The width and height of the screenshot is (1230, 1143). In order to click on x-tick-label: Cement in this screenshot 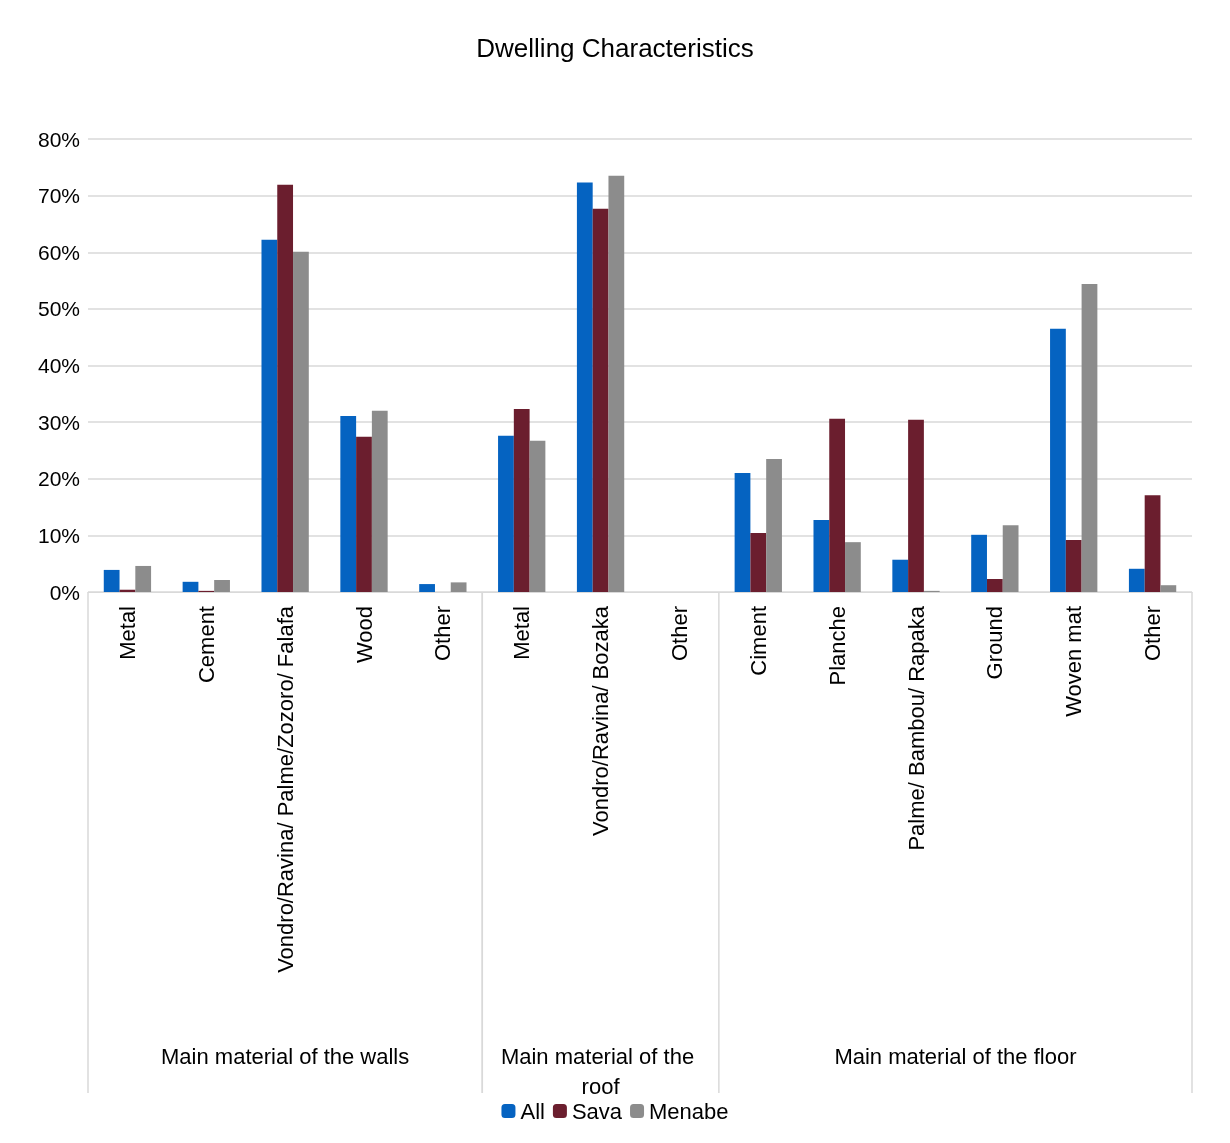, I will do `click(206, 645)`.